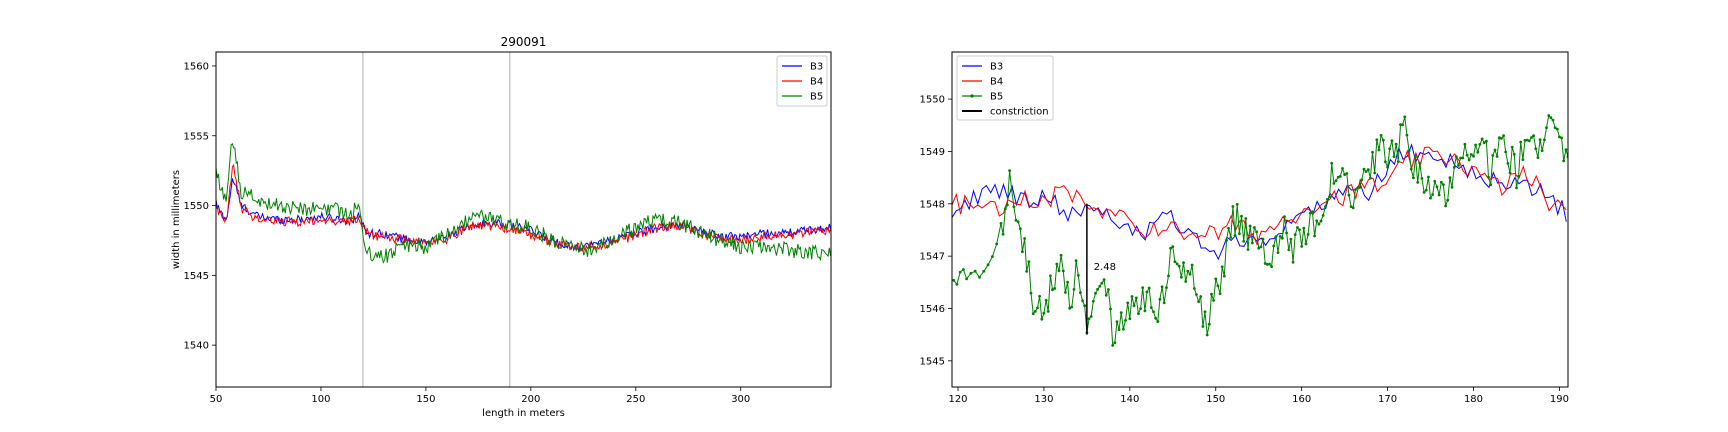 This screenshot has height=432, width=1728. Describe the element at coordinates (957, 399) in the screenshot. I see `x-tick-label: 120` at that location.